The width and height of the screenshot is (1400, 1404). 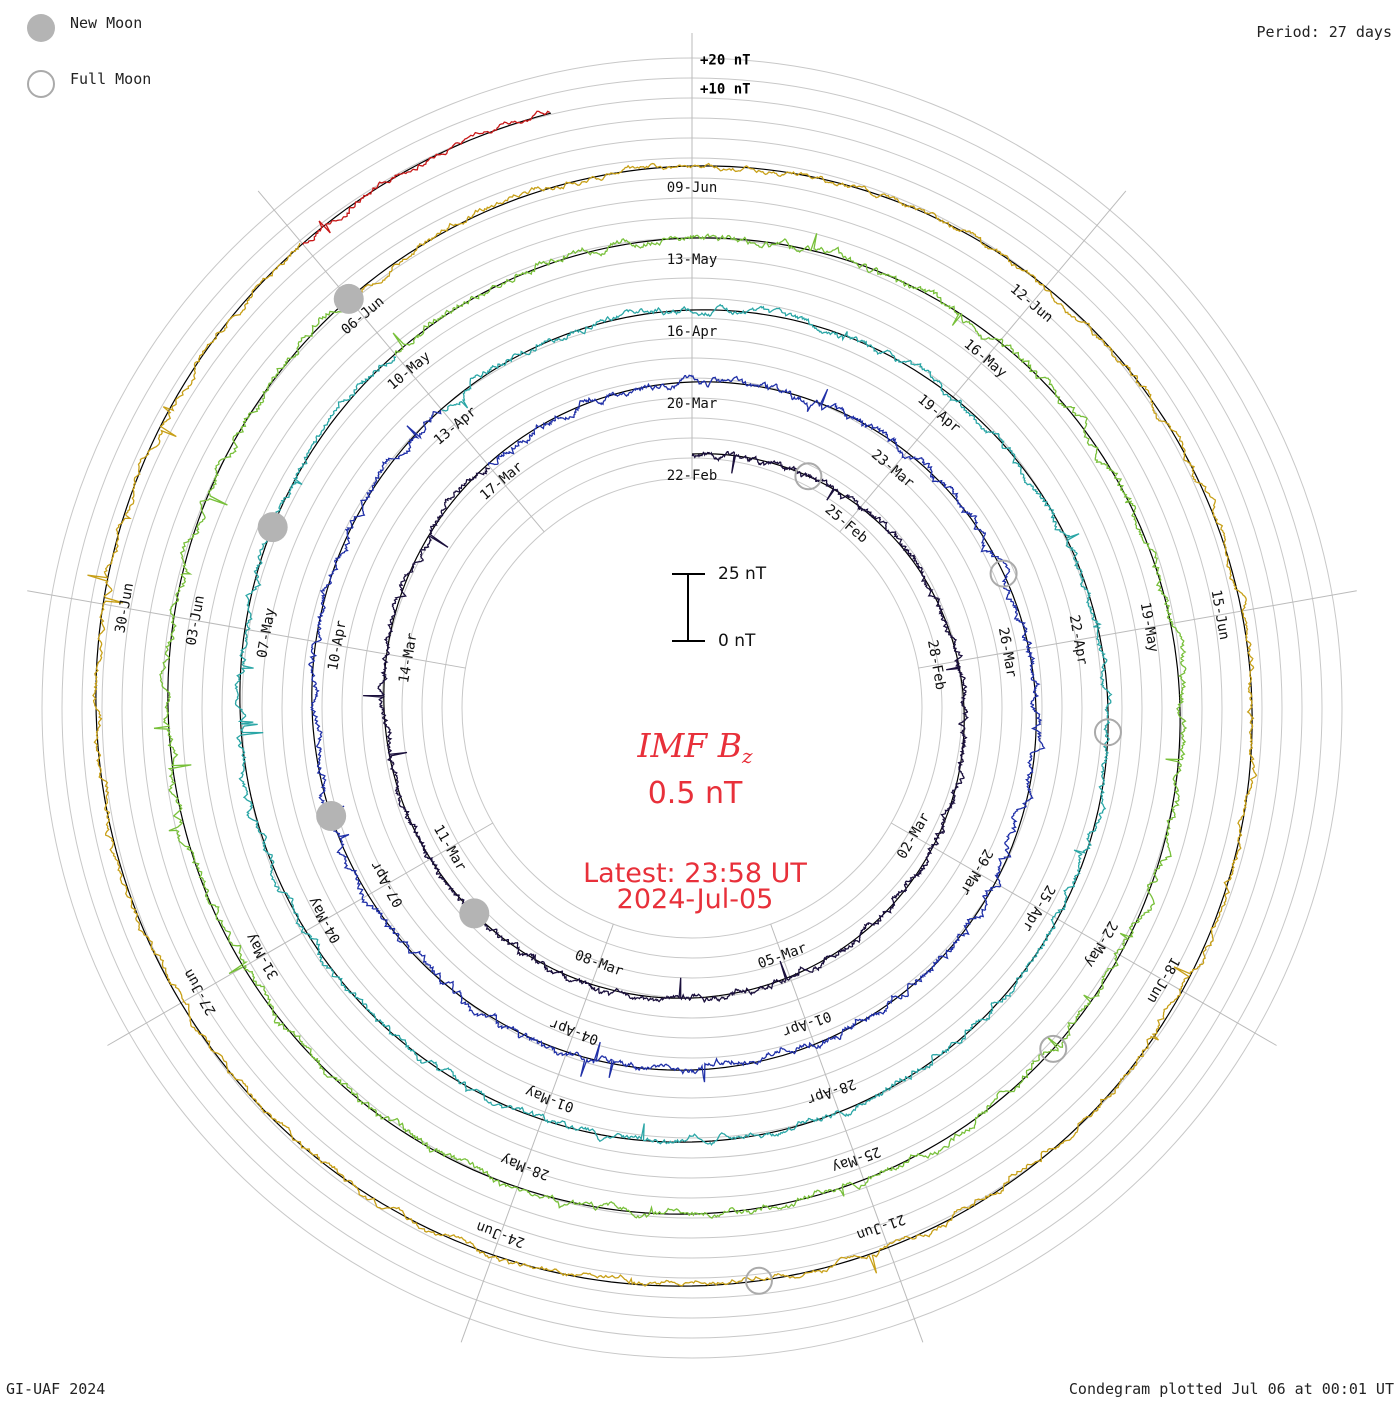 What do you see at coordinates (880, 1227) in the screenshot?
I see `date-label: 21-Jun` at bounding box center [880, 1227].